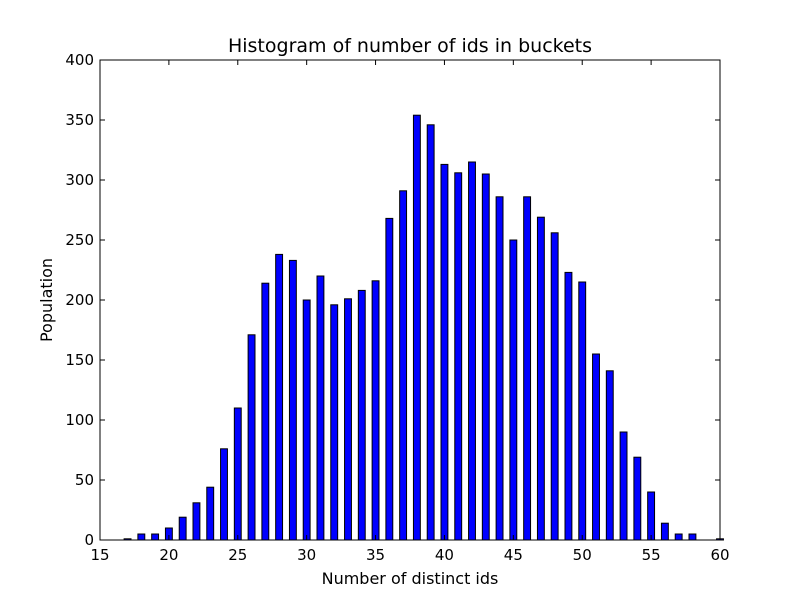 The image size is (800, 600). I want to click on y-tick-label: 300, so click(79, 180).